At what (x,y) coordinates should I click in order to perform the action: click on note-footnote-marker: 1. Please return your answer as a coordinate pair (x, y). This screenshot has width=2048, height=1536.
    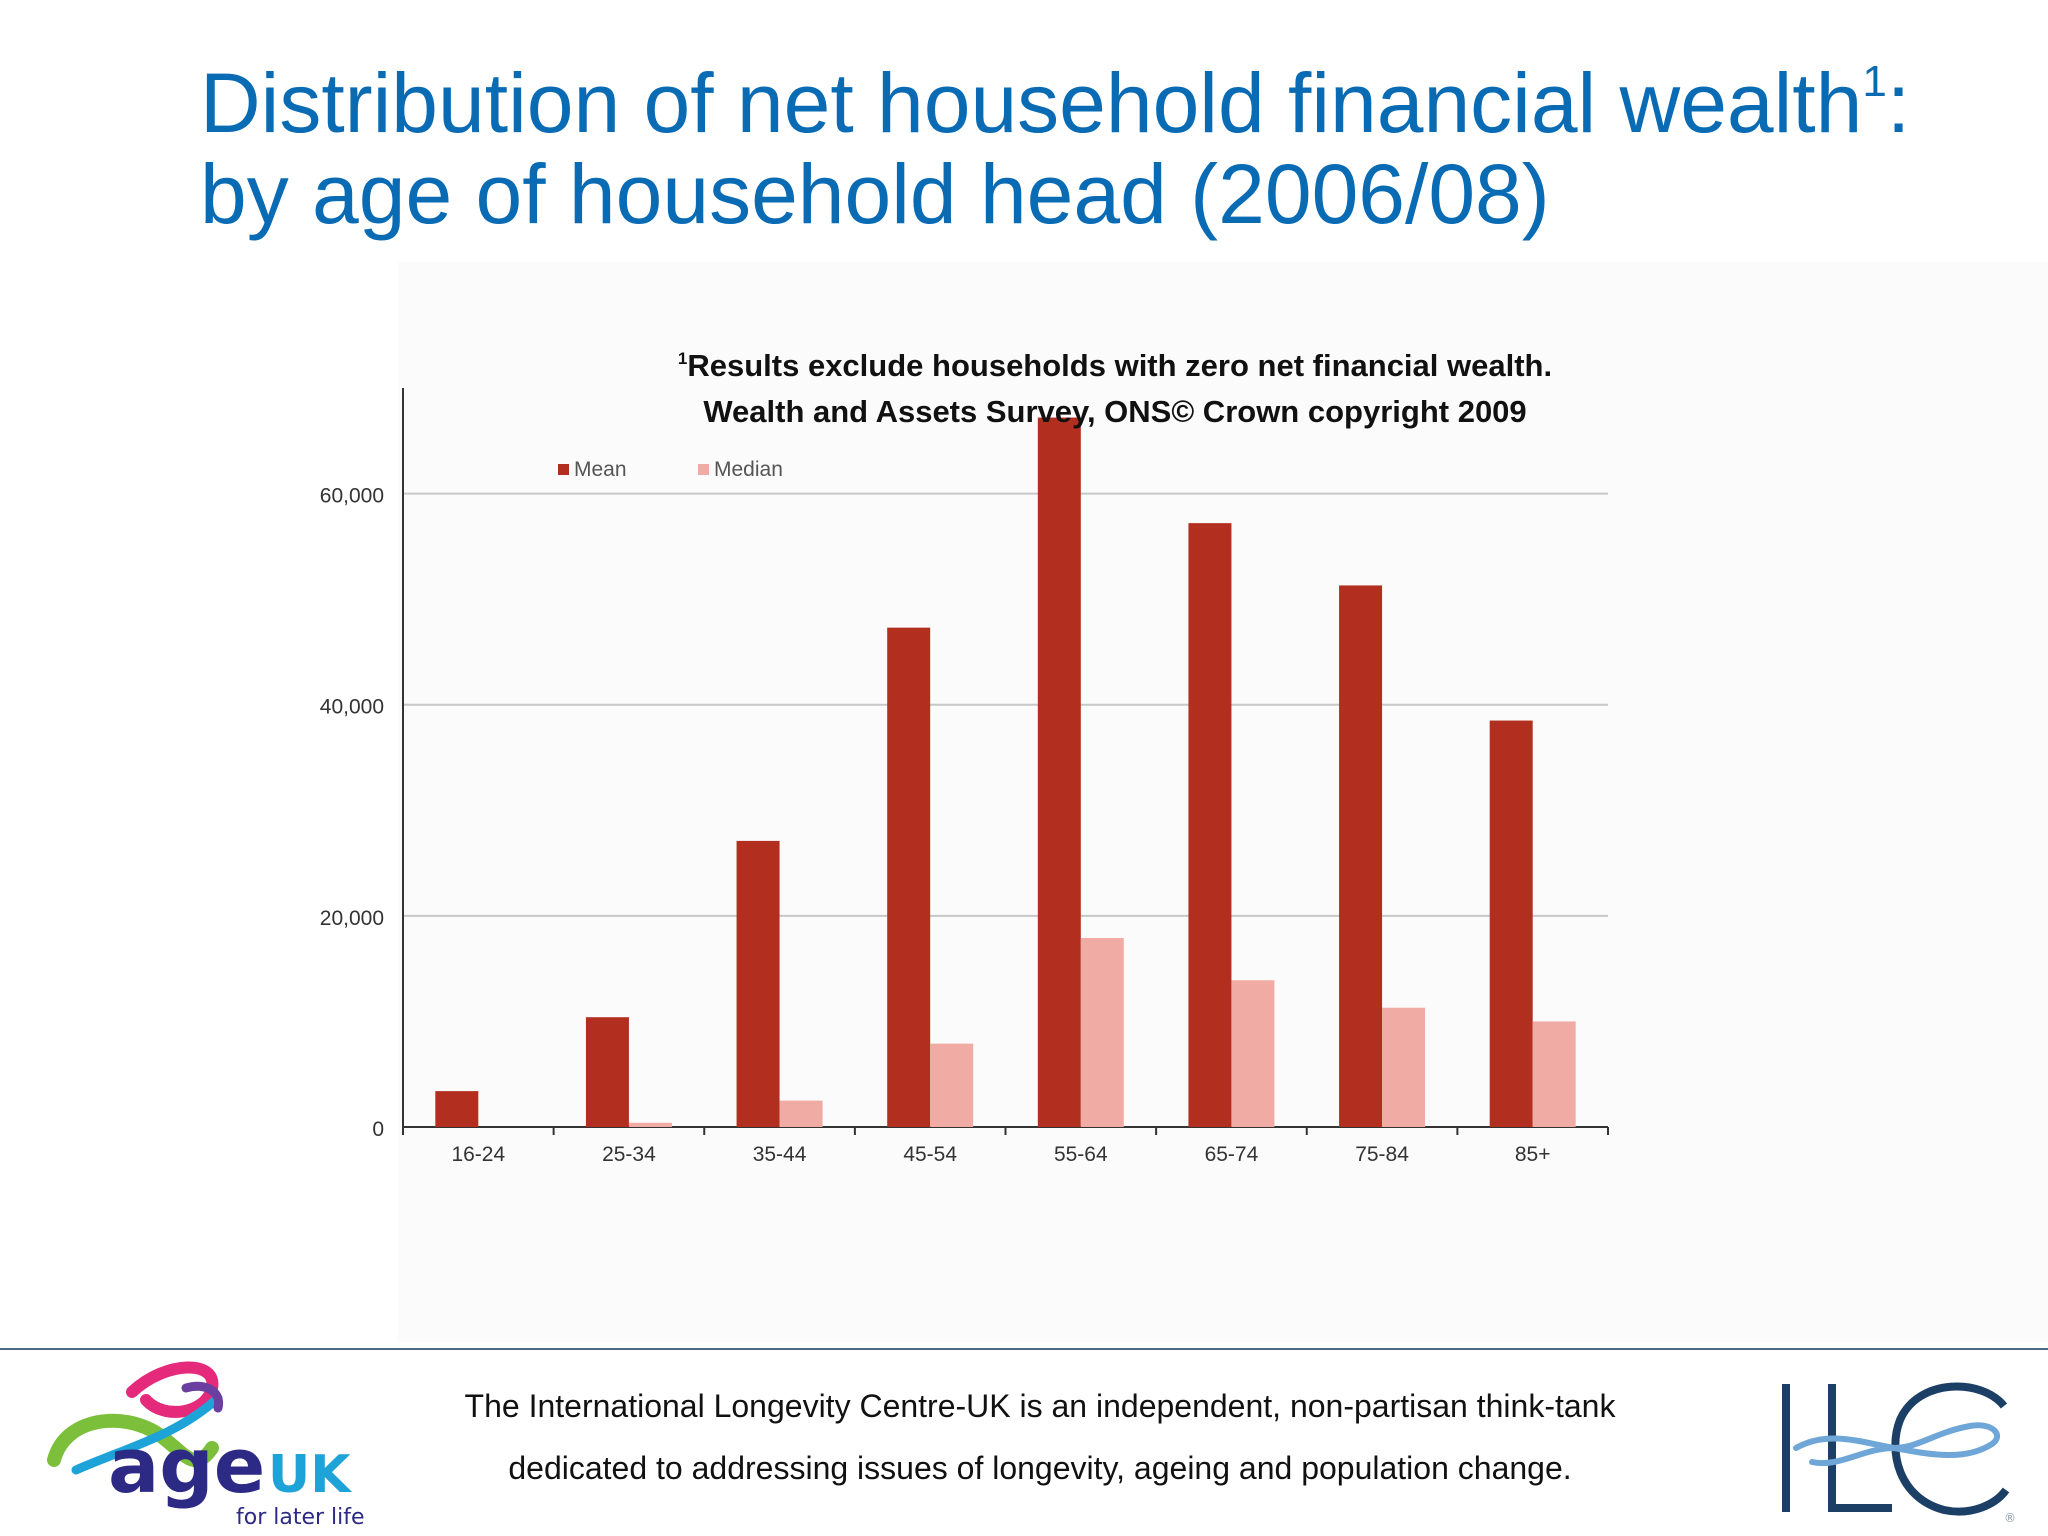
    Looking at the image, I should click on (682, 358).